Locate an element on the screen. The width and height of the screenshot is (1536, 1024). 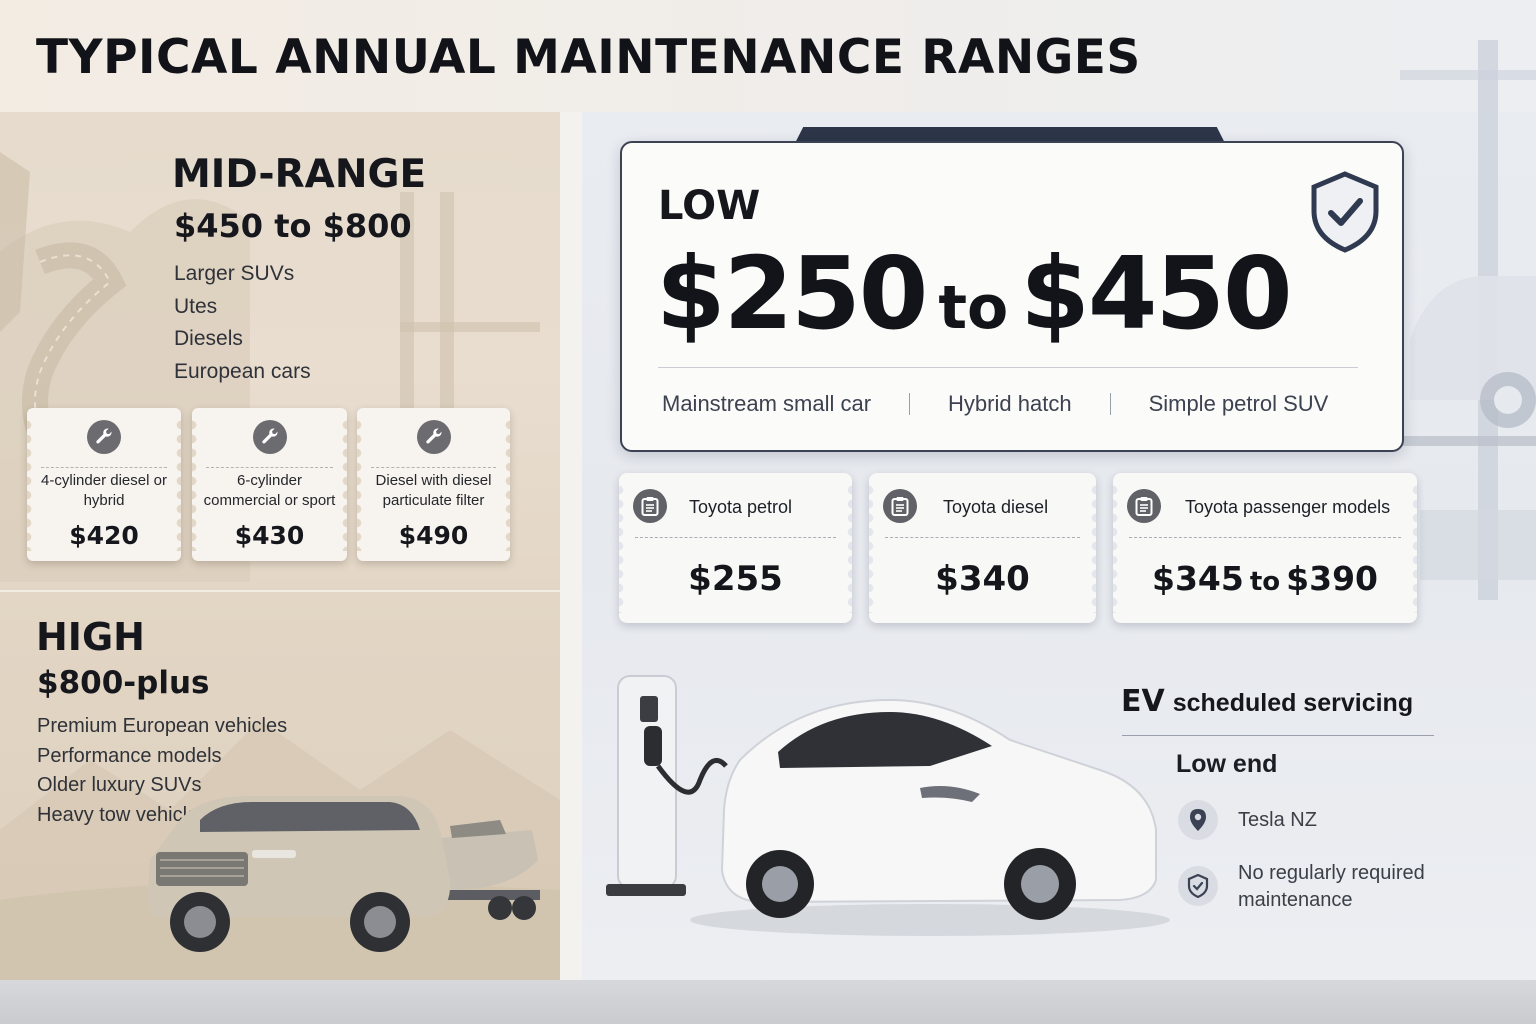
list-item: Heavy tow vehicles is located at coordinates (123, 815).